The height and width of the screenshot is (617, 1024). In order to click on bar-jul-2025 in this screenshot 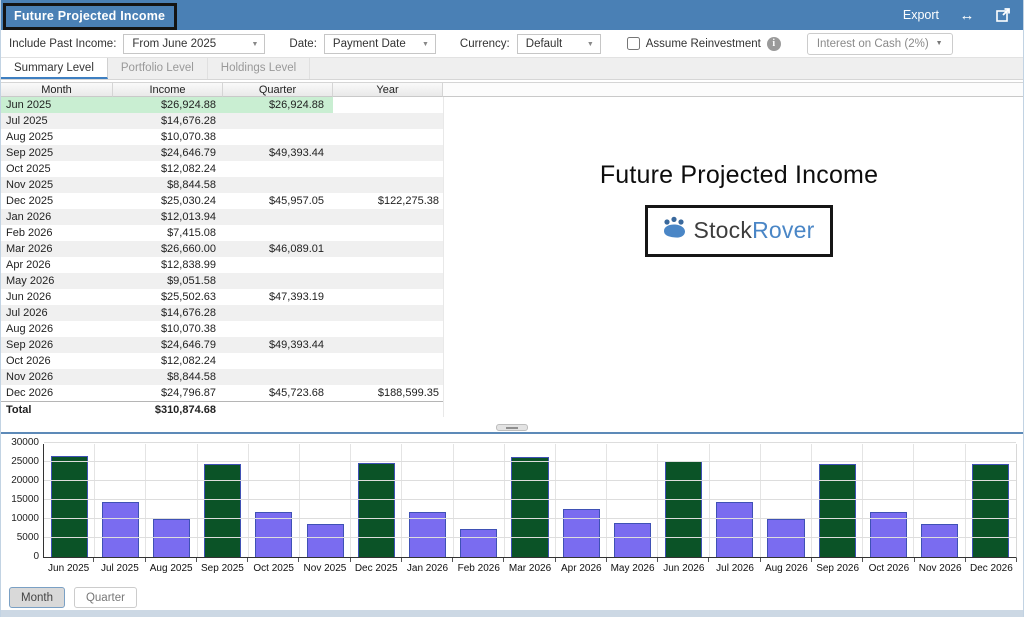, I will do `click(120, 529)`.